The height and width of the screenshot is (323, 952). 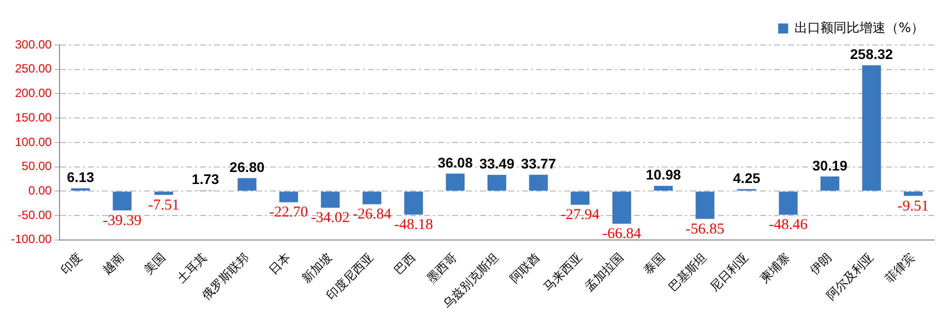 What do you see at coordinates (830, 165) in the screenshot?
I see `data-label: 30.19` at bounding box center [830, 165].